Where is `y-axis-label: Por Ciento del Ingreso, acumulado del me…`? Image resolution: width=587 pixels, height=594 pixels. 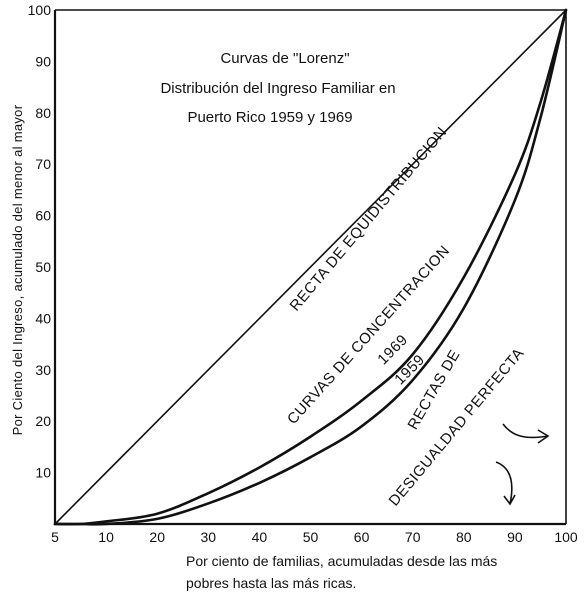
y-axis-label: Por Ciento del Ingreso, acumulado del me… is located at coordinates (17, 269).